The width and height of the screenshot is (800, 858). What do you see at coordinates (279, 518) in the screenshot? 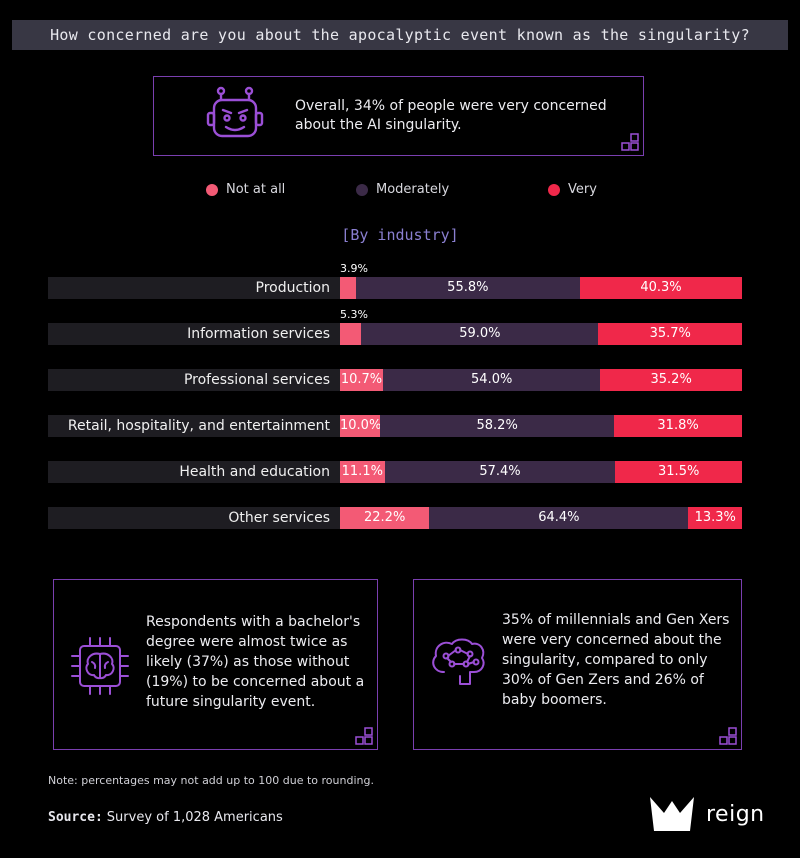
I see `category-label: Other services` at bounding box center [279, 518].